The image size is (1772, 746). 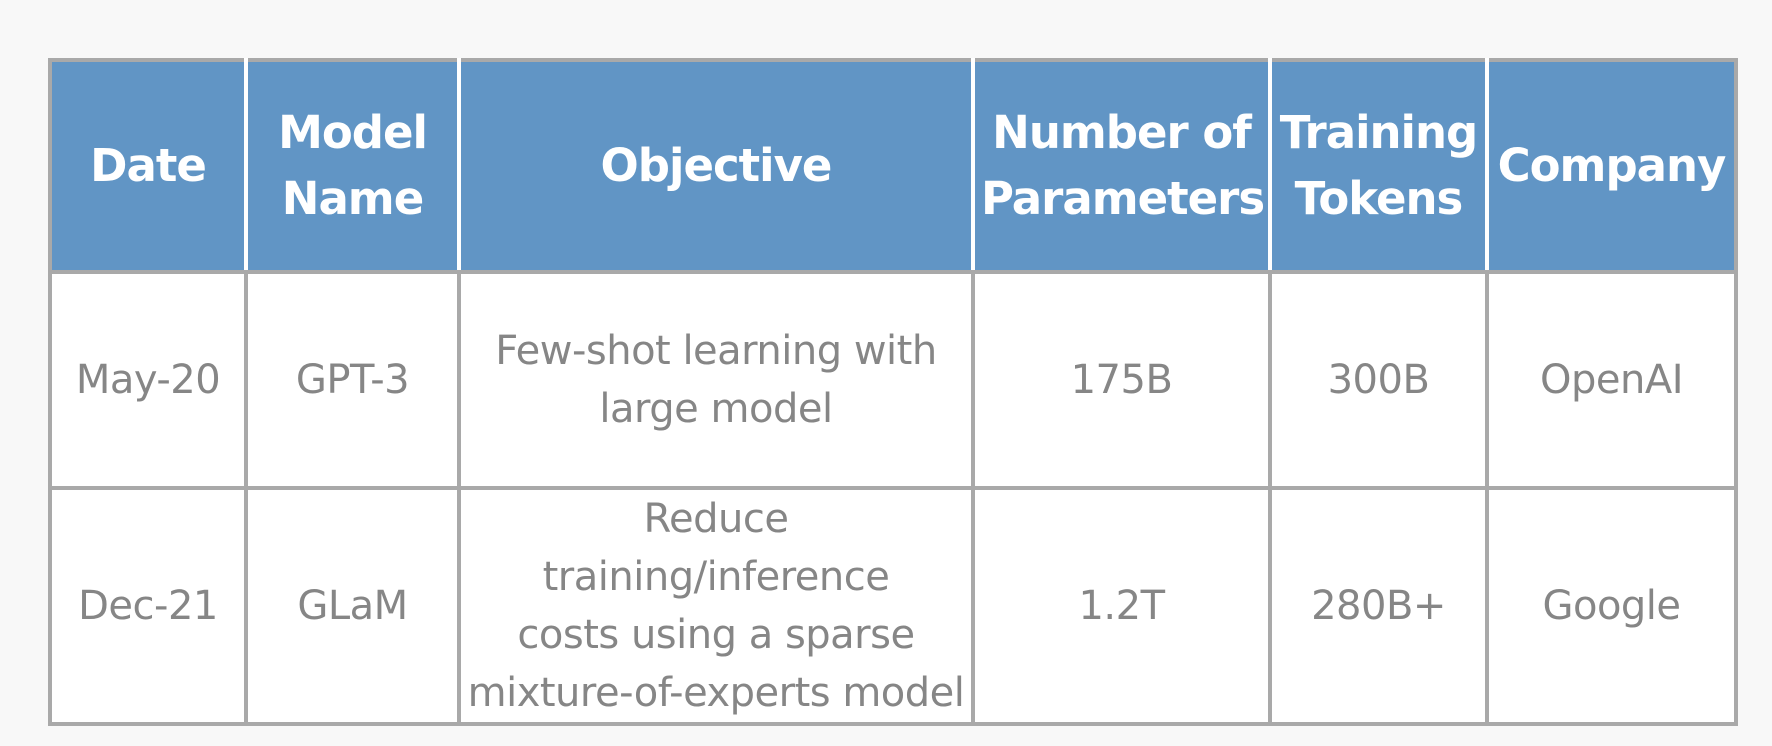 I want to click on cell-objective: Few-shot learning with large model, so click(x=716, y=380).